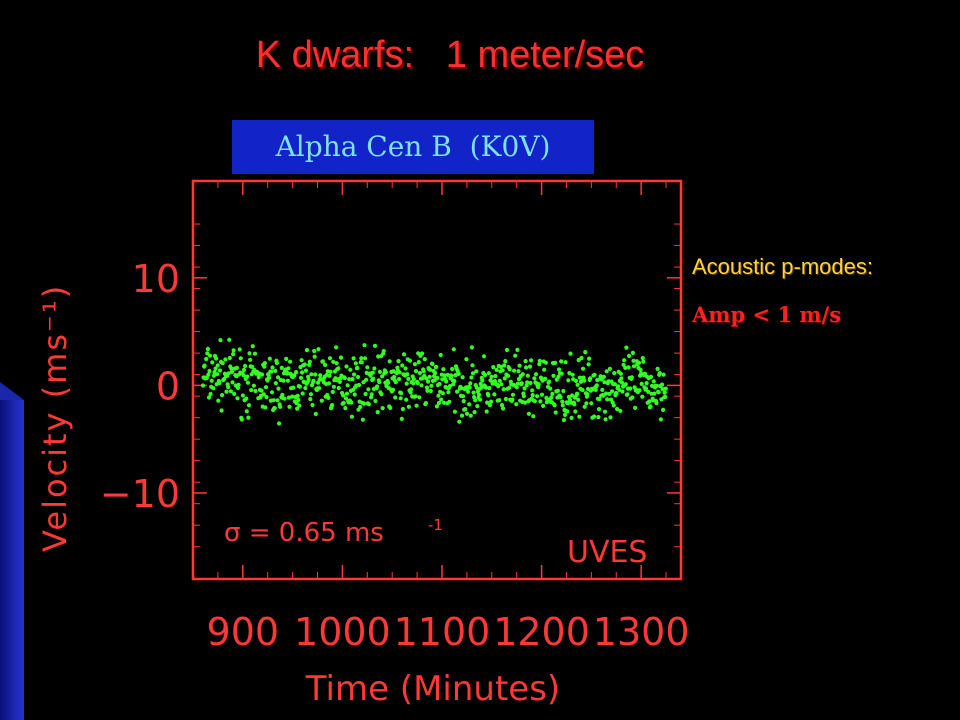 The width and height of the screenshot is (960, 720). I want to click on x-tick-label: 900, so click(243, 632).